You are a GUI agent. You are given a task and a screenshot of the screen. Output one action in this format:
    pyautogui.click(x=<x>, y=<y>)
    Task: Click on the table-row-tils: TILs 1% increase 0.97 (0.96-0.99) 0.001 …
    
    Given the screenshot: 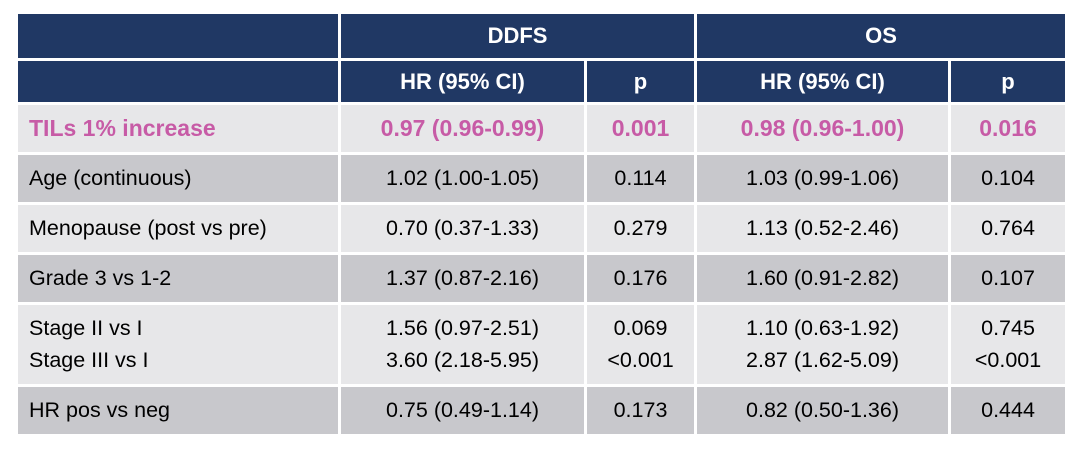 What is the action you would take?
    pyautogui.click(x=542, y=128)
    